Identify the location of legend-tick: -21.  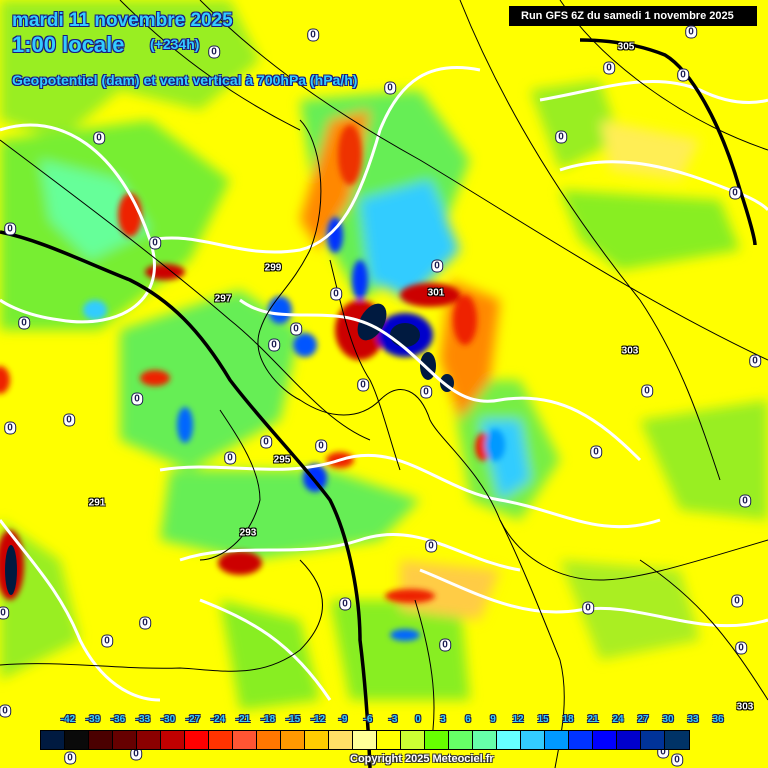
(243, 719).